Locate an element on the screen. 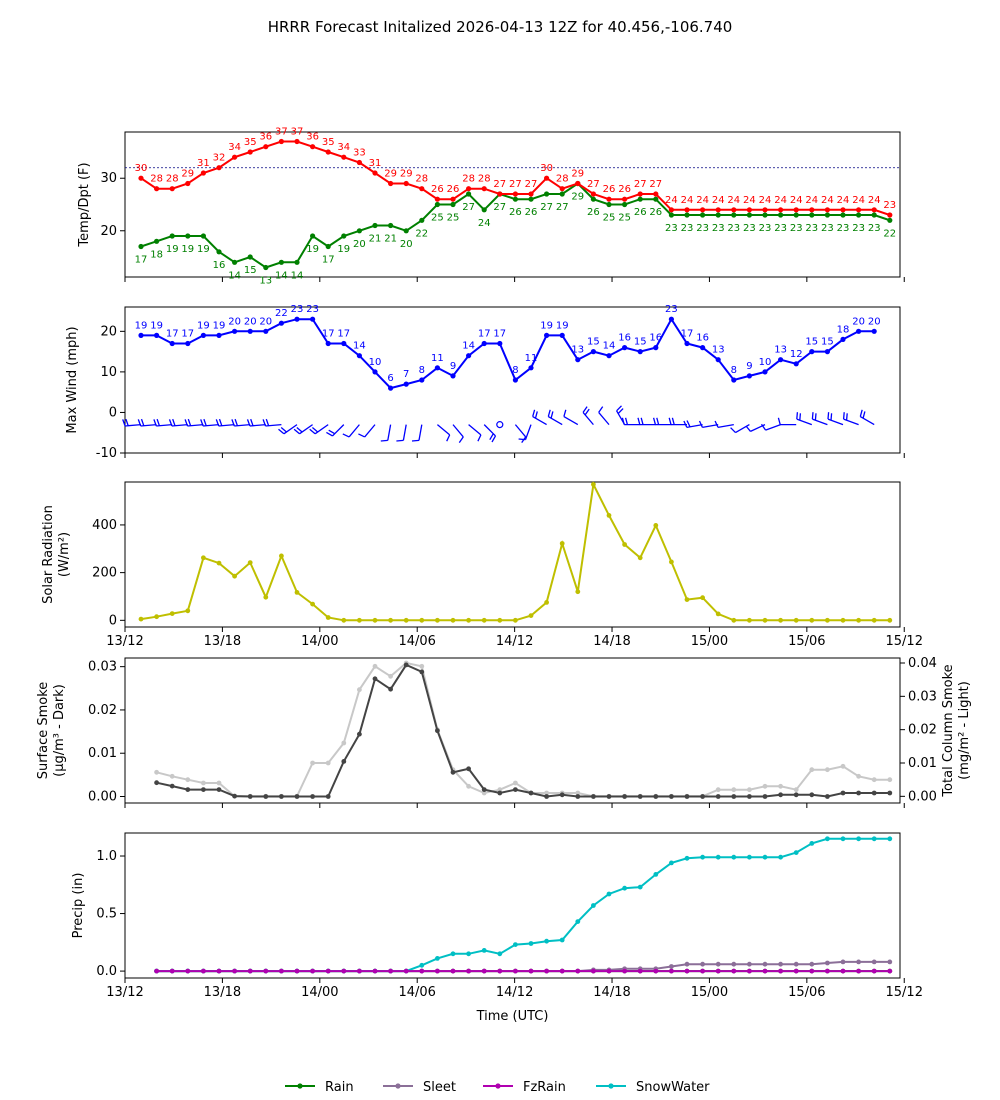  temperature-data-label: 36 is located at coordinates (312, 137).